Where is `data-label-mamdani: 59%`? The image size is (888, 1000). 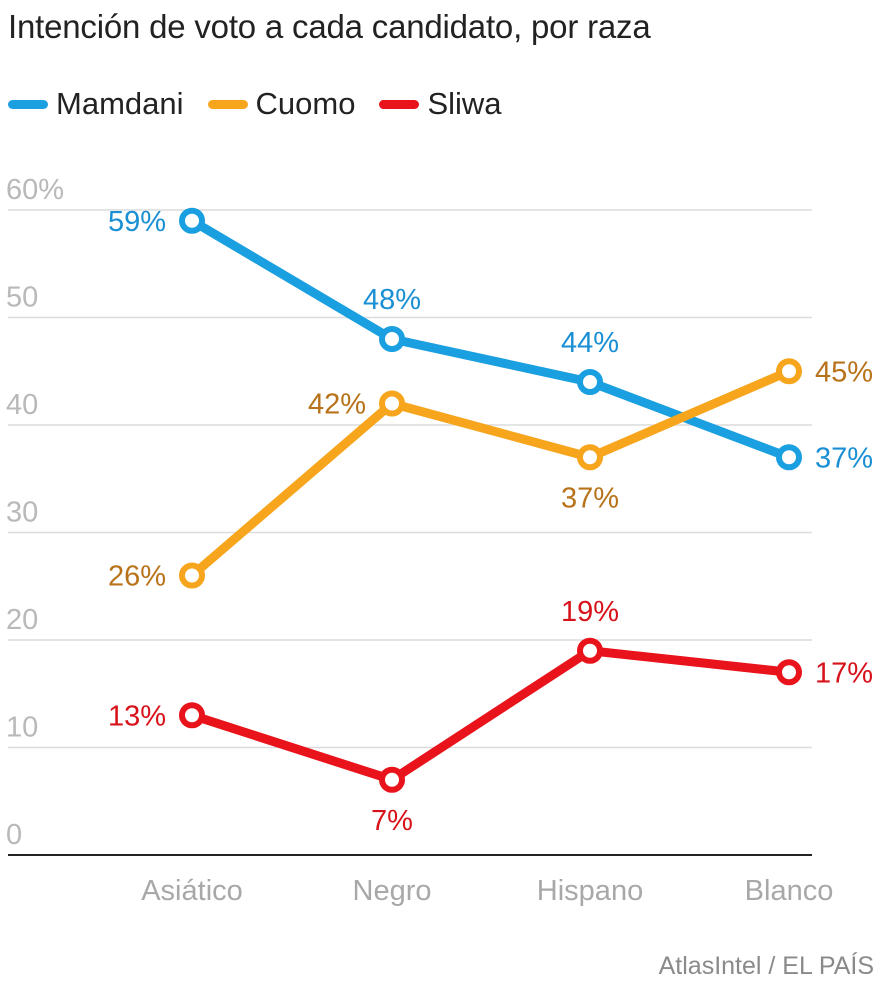
data-label-mamdani: 59% is located at coordinates (137, 222).